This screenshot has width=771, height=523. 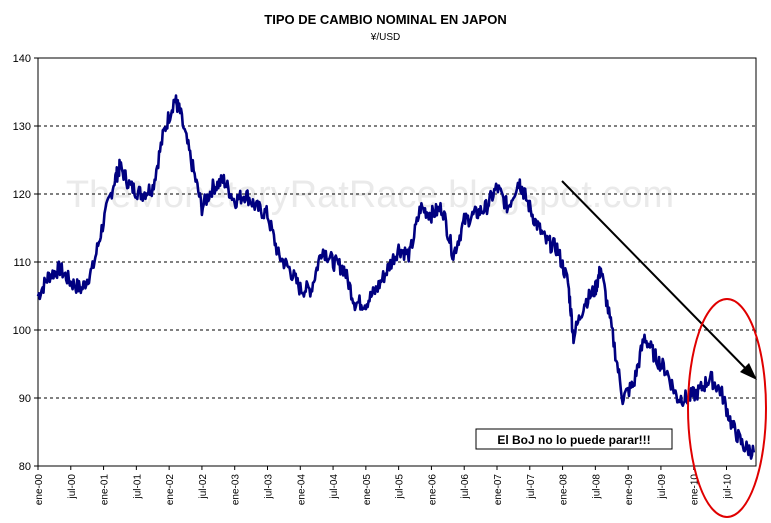 What do you see at coordinates (170, 490) in the screenshot?
I see `x-tick-label: ene-02` at bounding box center [170, 490].